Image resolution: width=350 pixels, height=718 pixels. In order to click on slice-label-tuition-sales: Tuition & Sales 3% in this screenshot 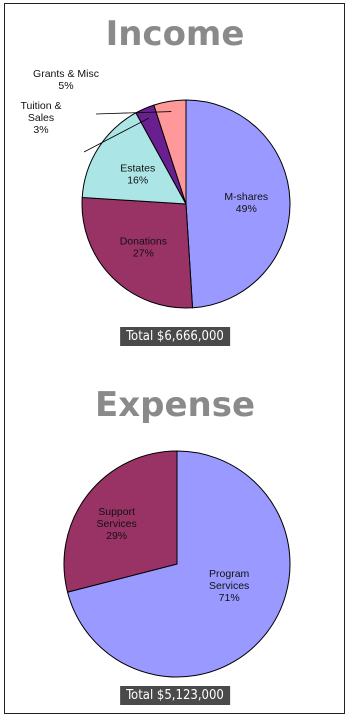, I will do `click(40, 118)`.